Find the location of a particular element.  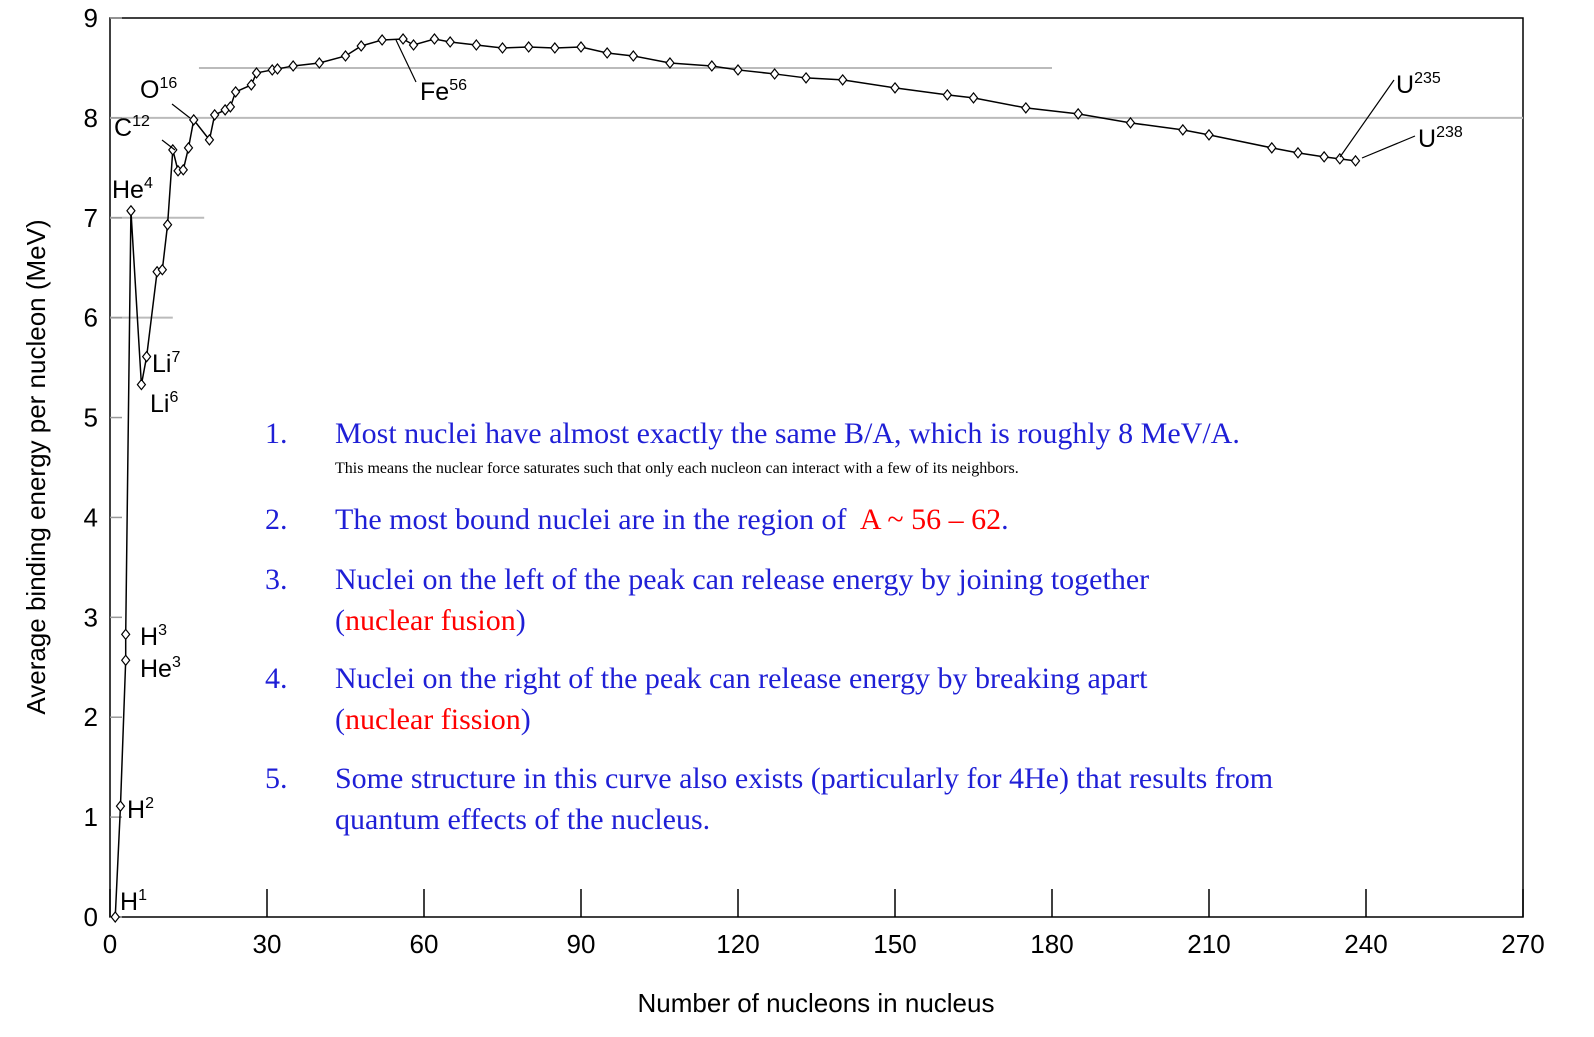

element-label: H2 is located at coordinates (140, 809).